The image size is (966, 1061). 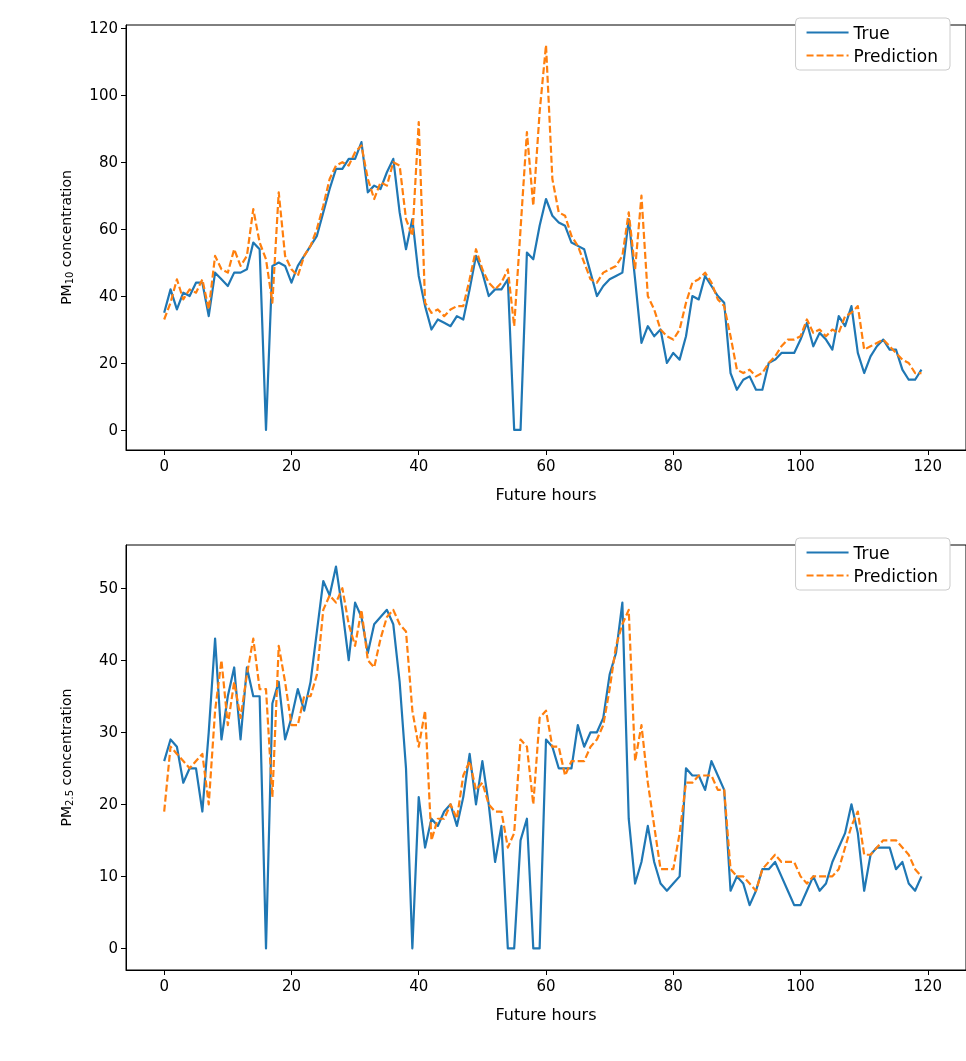 What do you see at coordinates (66, 237) in the screenshot?
I see `y-axis-title: PM10 concentration` at bounding box center [66, 237].